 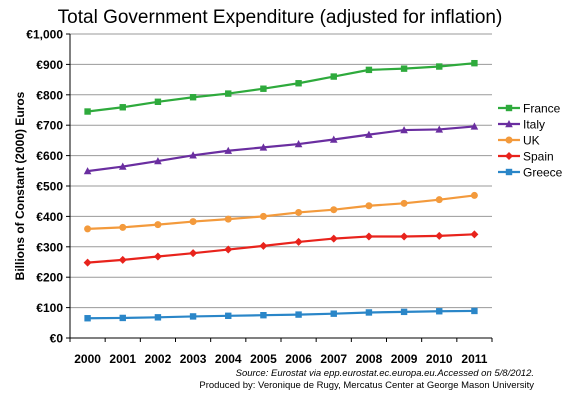 I want to click on y-tick-label: €500, so click(x=49, y=187).